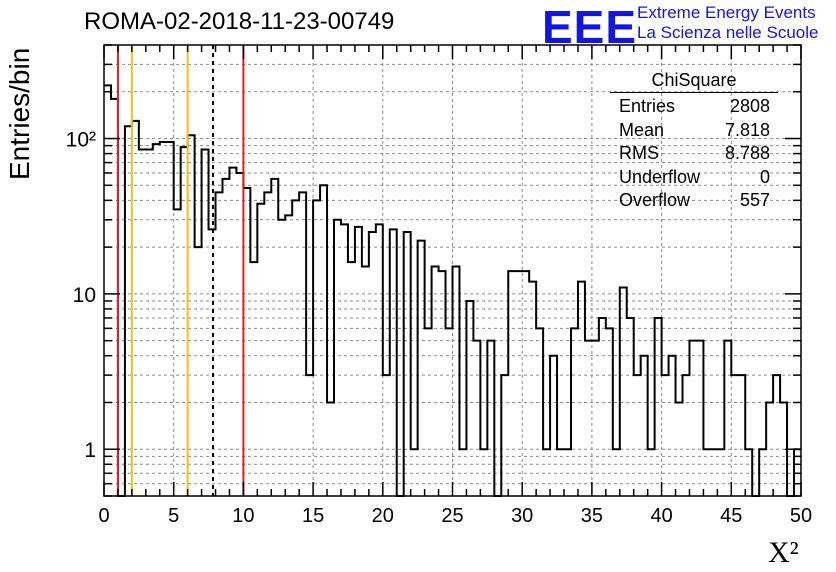 Image resolution: width=836 pixels, height=572 pixels. I want to click on x-tick-label: 30, so click(522, 516).